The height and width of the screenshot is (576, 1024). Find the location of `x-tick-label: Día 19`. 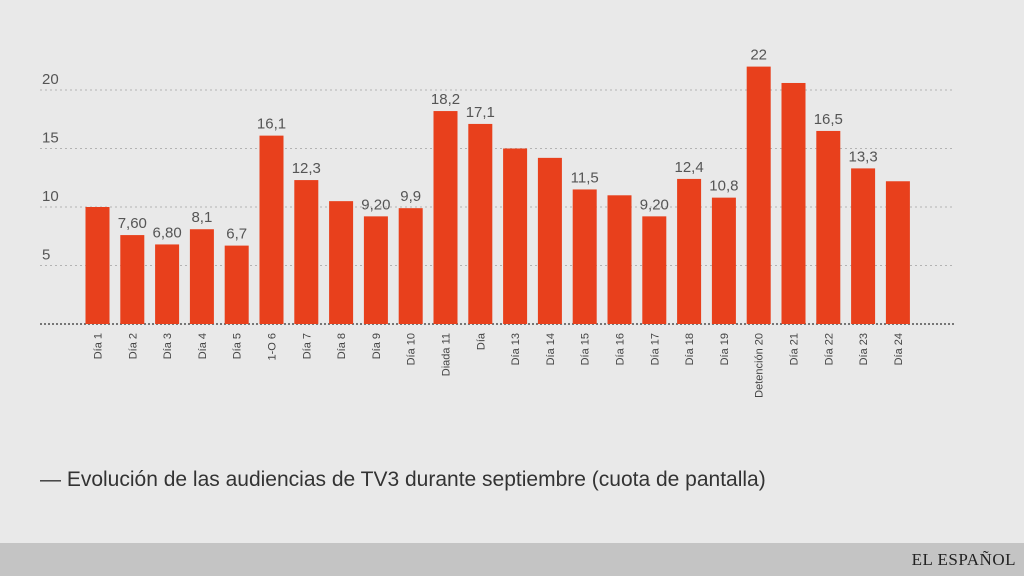

x-tick-label: Día 19 is located at coordinates (725, 349).